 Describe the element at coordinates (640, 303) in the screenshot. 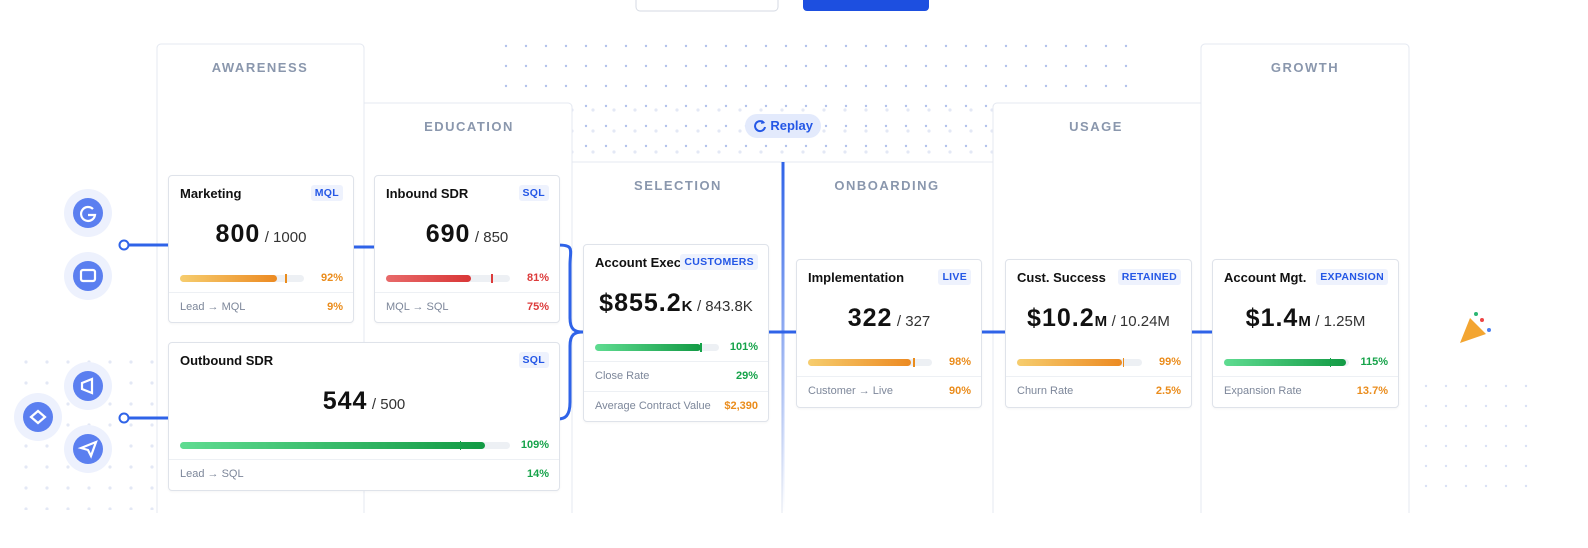

I see `value: $855.2` at that location.